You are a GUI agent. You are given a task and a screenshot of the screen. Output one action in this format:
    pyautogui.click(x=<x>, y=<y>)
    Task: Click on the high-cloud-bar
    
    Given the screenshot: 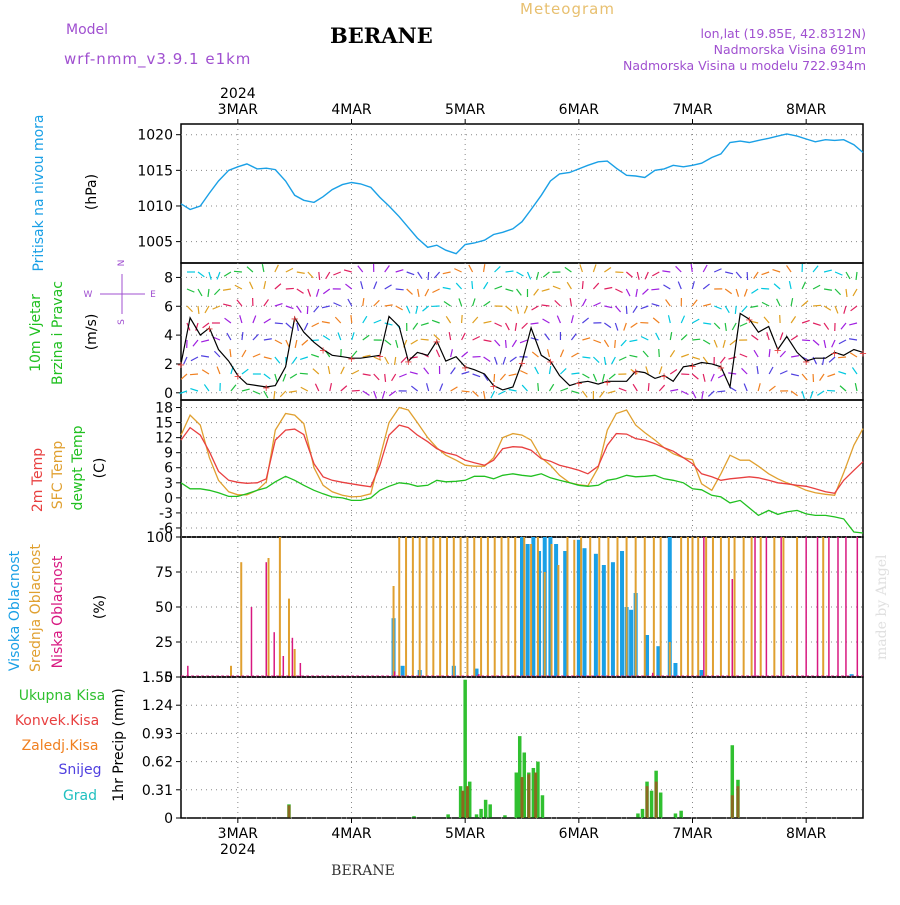 What is the action you would take?
    pyautogui.click(x=613, y=619)
    